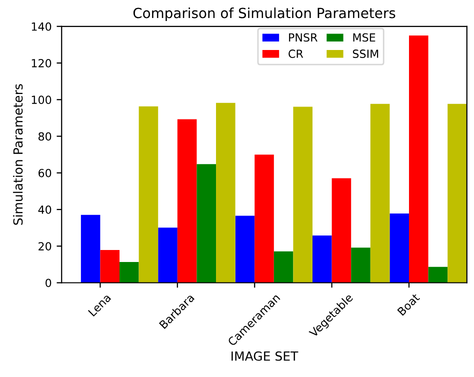 The height and width of the screenshot is (377, 474). What do you see at coordinates (45, 209) in the screenshot?
I see `y-tick-label: 40` at bounding box center [45, 209].